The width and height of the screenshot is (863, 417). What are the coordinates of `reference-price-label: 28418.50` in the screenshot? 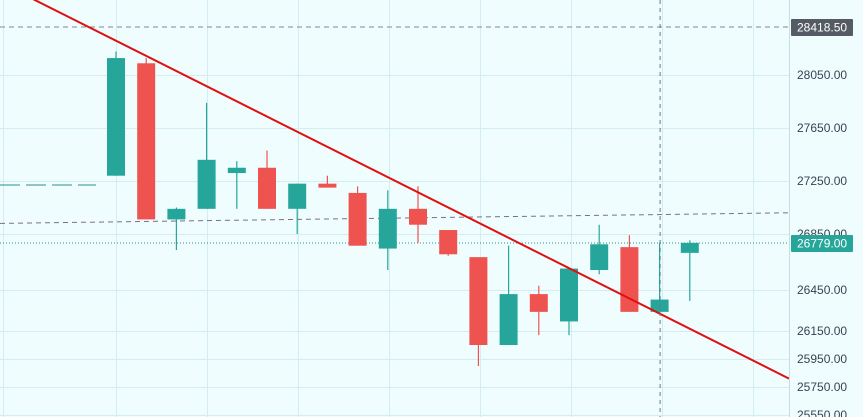 It's located at (822, 28).